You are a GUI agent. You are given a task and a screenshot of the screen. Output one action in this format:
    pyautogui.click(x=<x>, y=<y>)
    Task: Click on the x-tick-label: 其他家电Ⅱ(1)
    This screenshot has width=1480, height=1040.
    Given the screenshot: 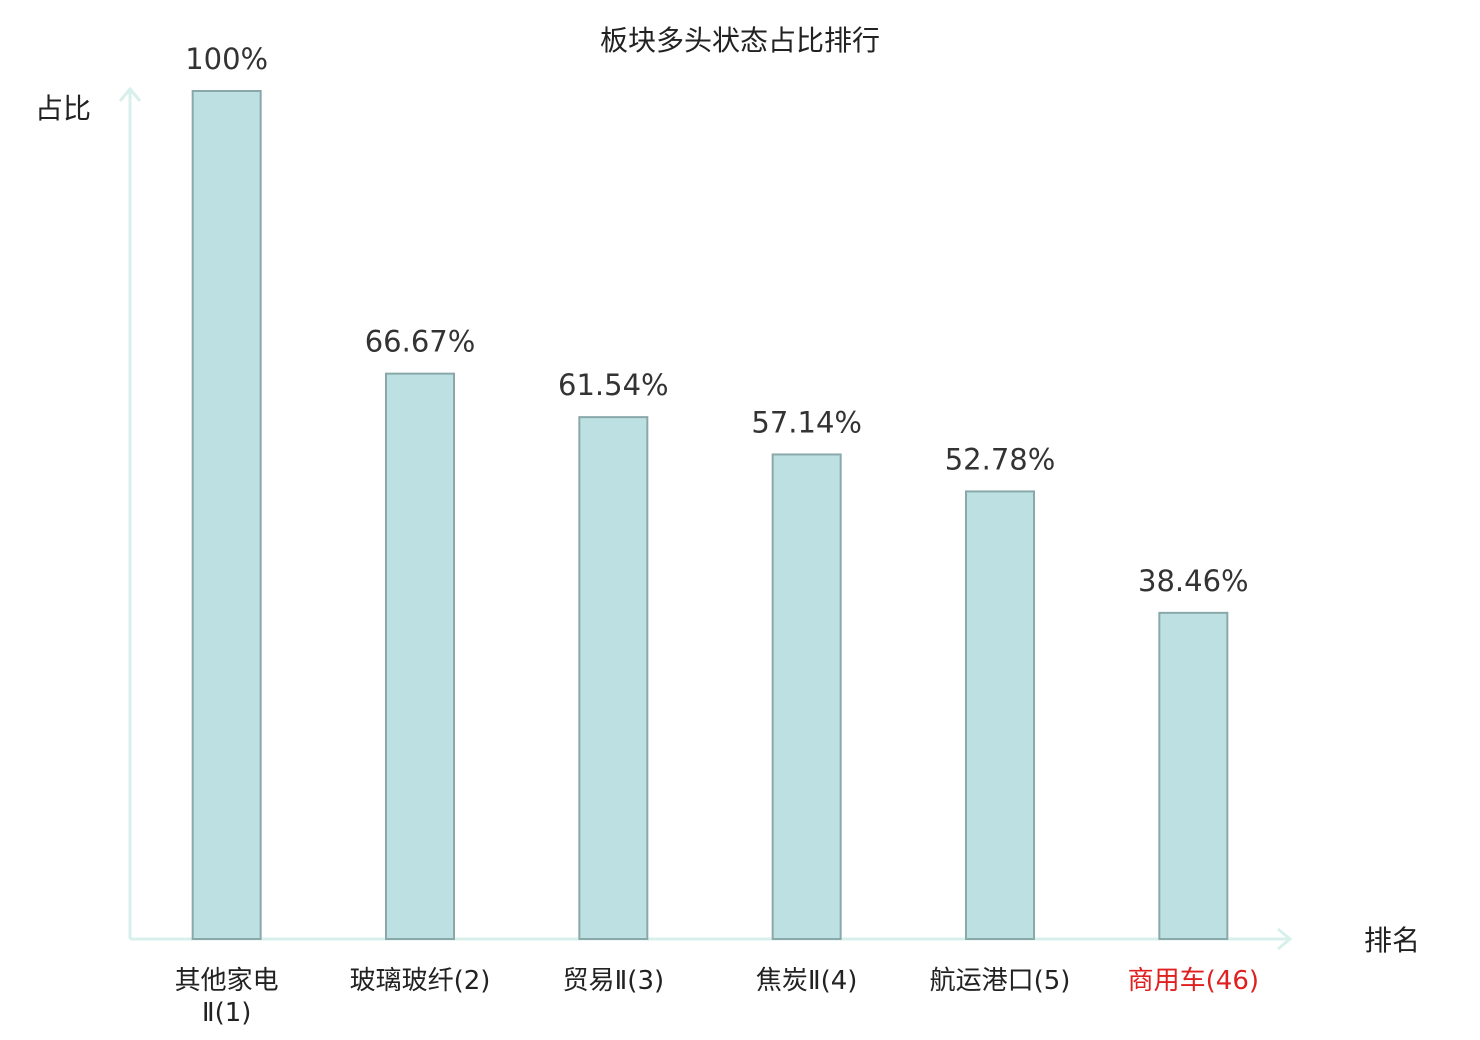 What is the action you would take?
    pyautogui.click(x=226, y=997)
    